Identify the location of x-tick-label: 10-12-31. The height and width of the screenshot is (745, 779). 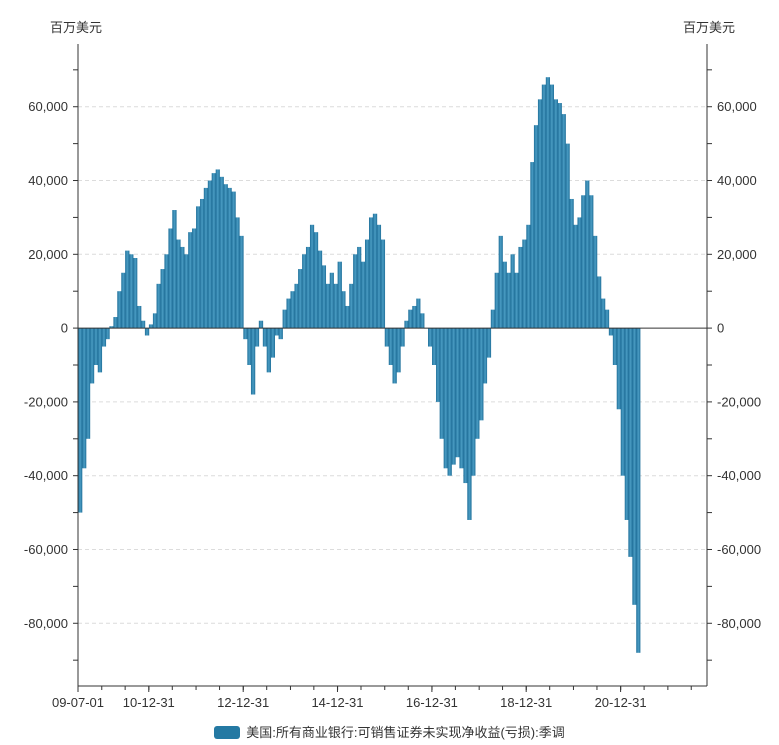
(149, 702).